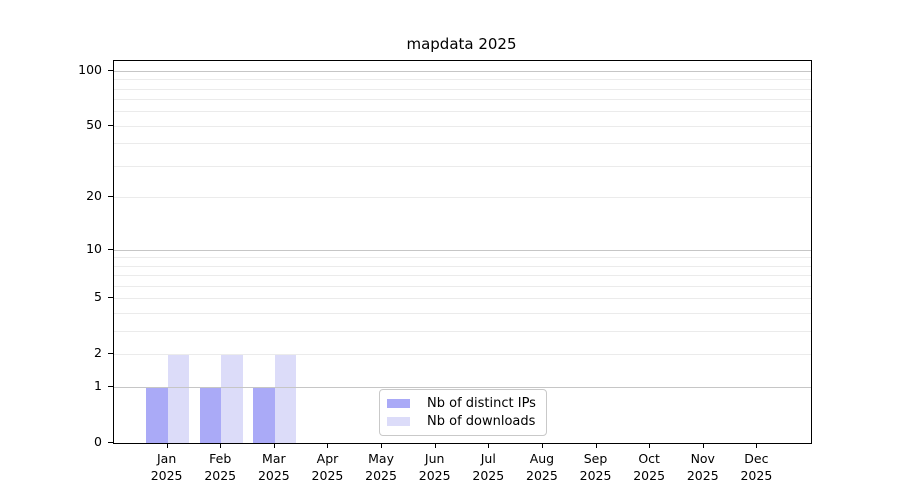  Describe the element at coordinates (461, 44) in the screenshot. I see `chart-title: mapdata 2025` at that location.